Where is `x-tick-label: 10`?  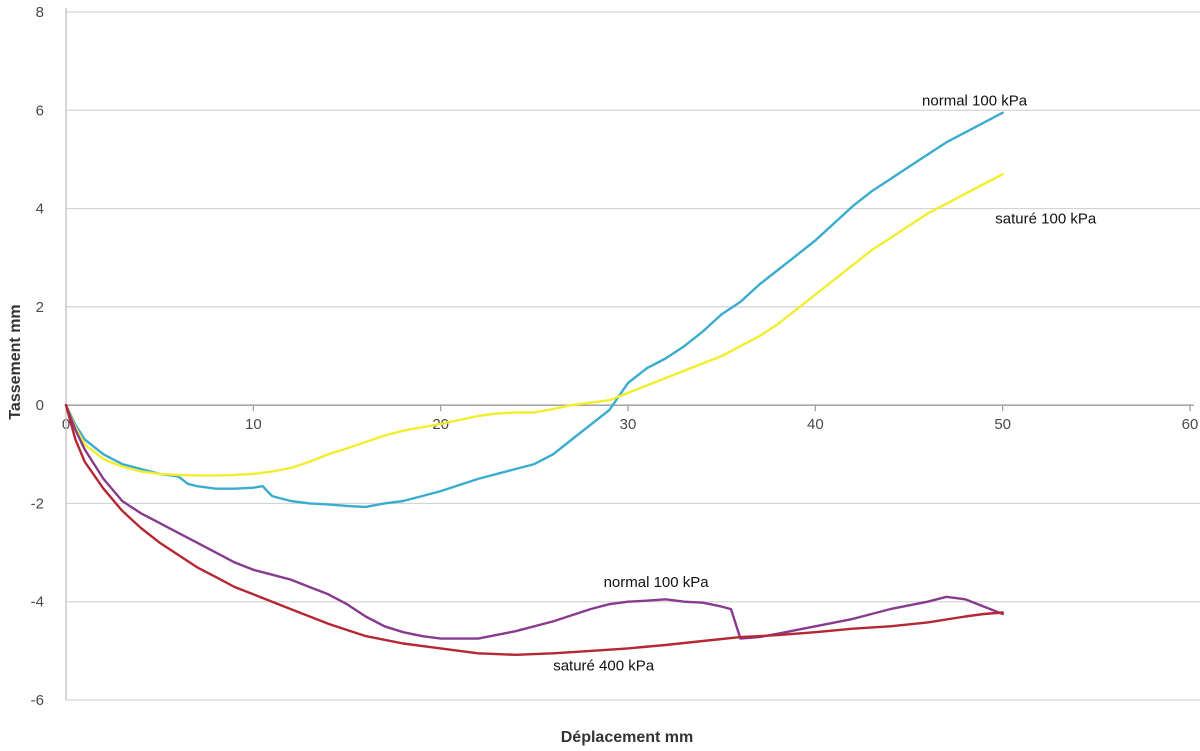 x-tick-label: 10 is located at coordinates (253, 424).